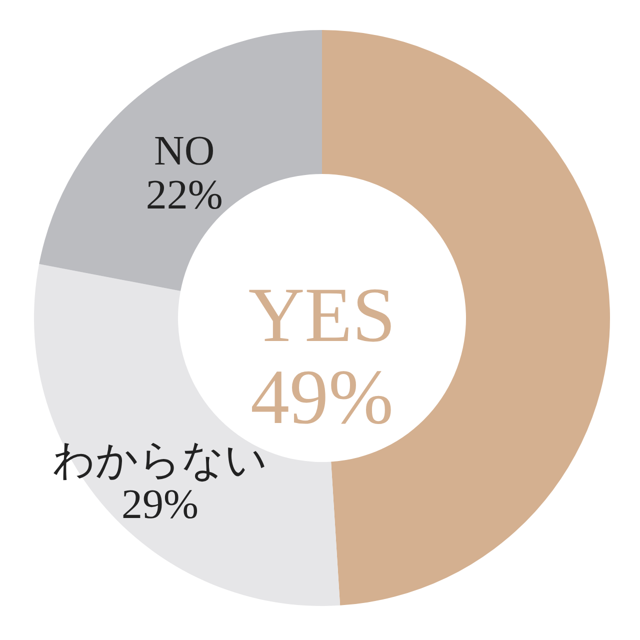 This screenshot has height=640, width=640. What do you see at coordinates (184, 151) in the screenshot?
I see `slice-label: NO` at bounding box center [184, 151].